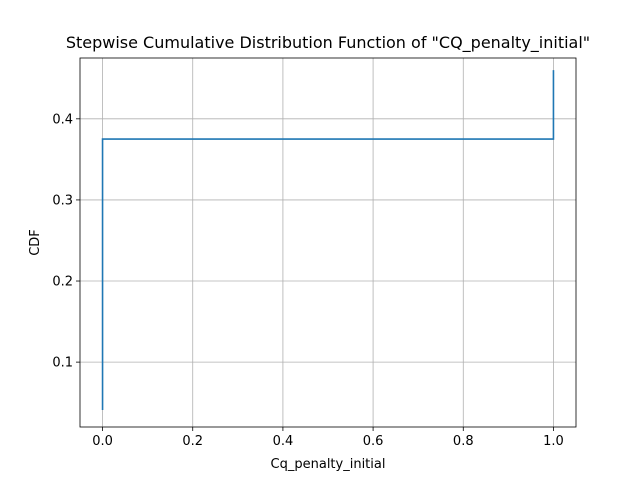  Describe the element at coordinates (328, 464) in the screenshot. I see `x-axis-label: Cq_penalty_initial` at that location.